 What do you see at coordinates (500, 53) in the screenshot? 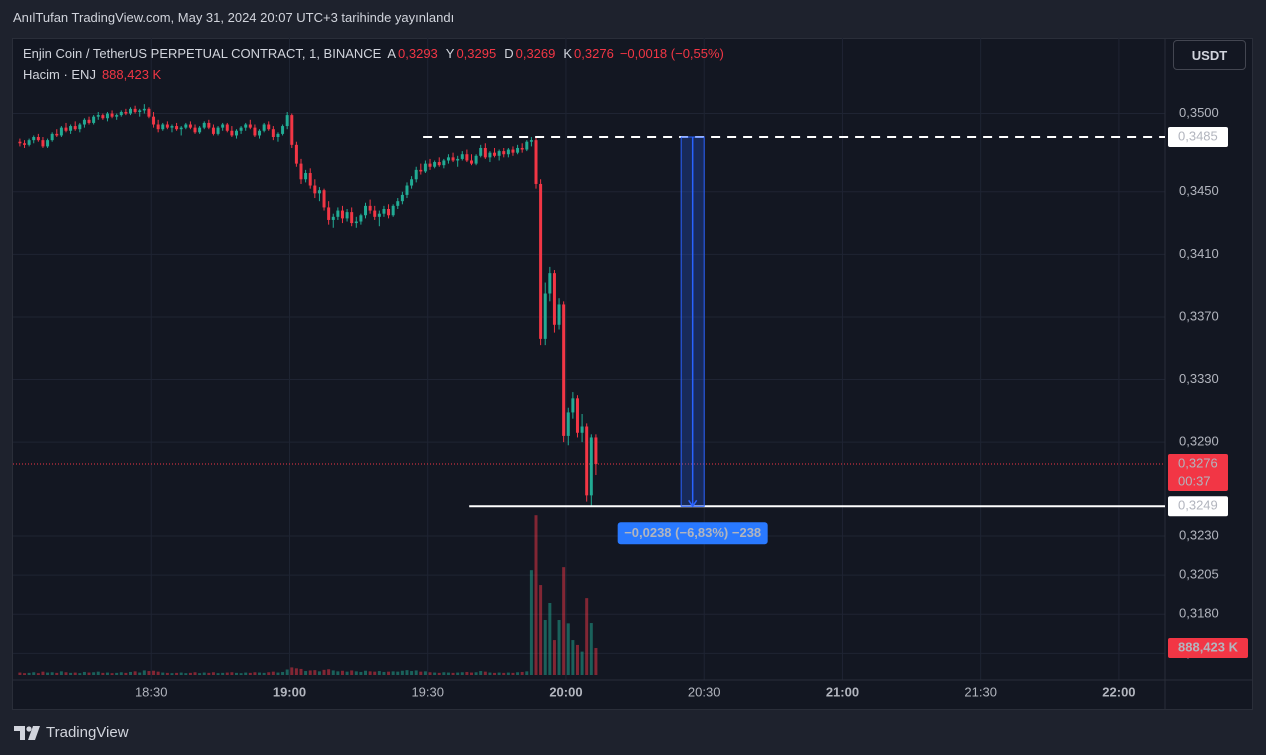
I see `ohlc-legend: A 0,3293 Y 0,3295 D 0,3269 K 0,3276` at bounding box center [500, 53].